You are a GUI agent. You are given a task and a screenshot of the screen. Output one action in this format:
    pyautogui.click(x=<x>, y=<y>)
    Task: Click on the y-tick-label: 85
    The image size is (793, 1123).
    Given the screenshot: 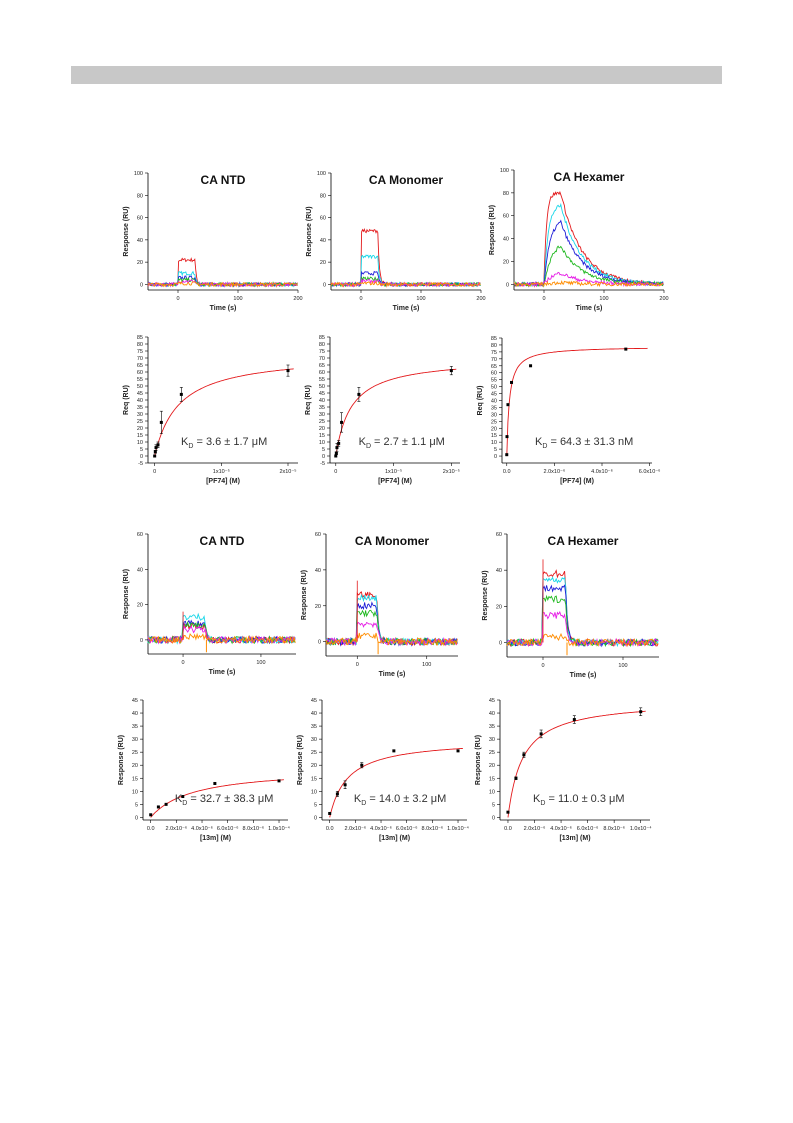 What is the action you would take?
    pyautogui.click(x=322, y=338)
    